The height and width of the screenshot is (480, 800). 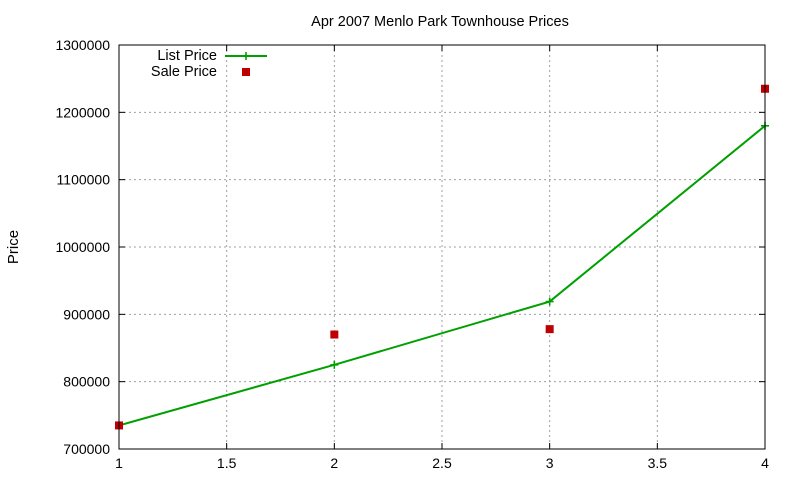 What do you see at coordinates (82, 247) in the screenshot?
I see `y-tick-label: 1000000` at bounding box center [82, 247].